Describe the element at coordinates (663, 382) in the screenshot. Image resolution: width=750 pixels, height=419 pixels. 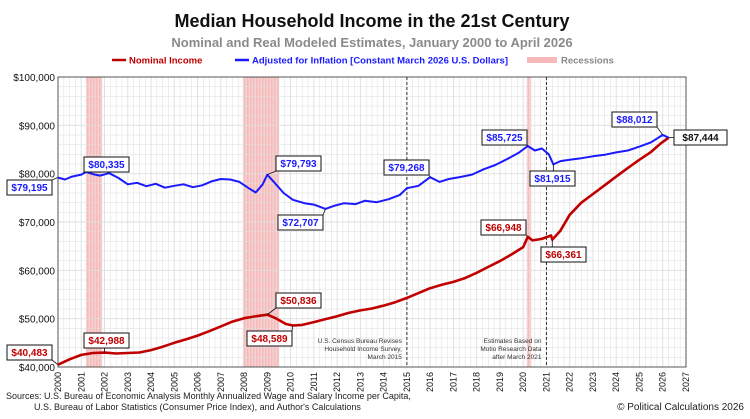
I see `x-tick-label: 2026` at that location.